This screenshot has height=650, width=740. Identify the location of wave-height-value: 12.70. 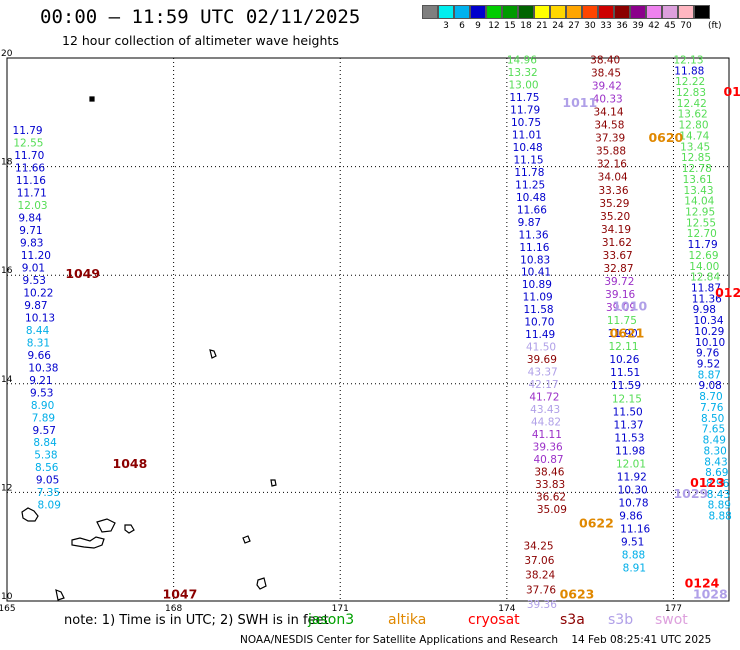
(702, 234).